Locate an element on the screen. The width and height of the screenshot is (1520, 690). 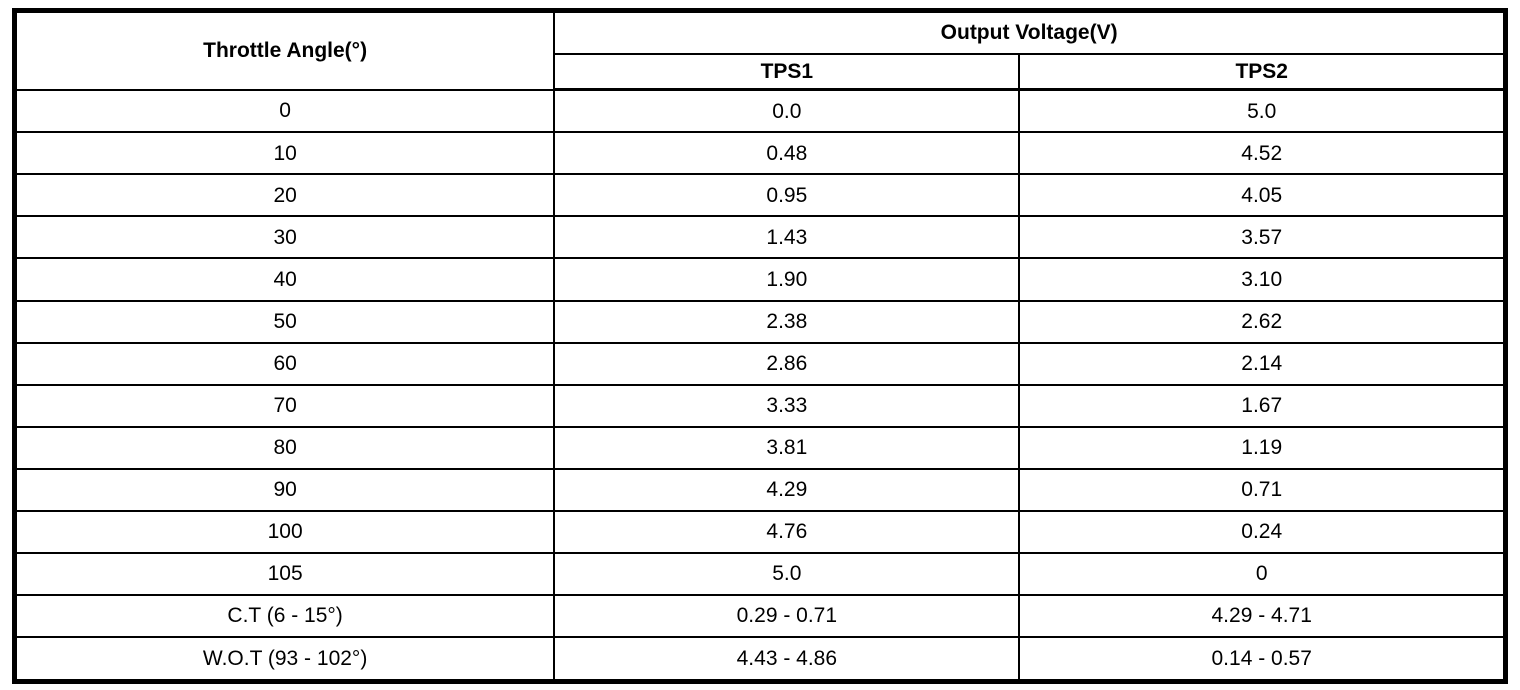
table-row: 10 0.48 4.52 is located at coordinates (760, 153).